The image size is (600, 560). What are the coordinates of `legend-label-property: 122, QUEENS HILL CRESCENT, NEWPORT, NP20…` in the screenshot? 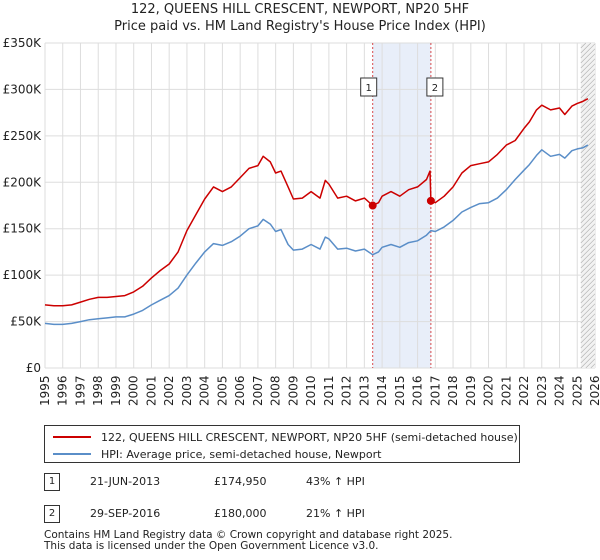 It's located at (309, 437).